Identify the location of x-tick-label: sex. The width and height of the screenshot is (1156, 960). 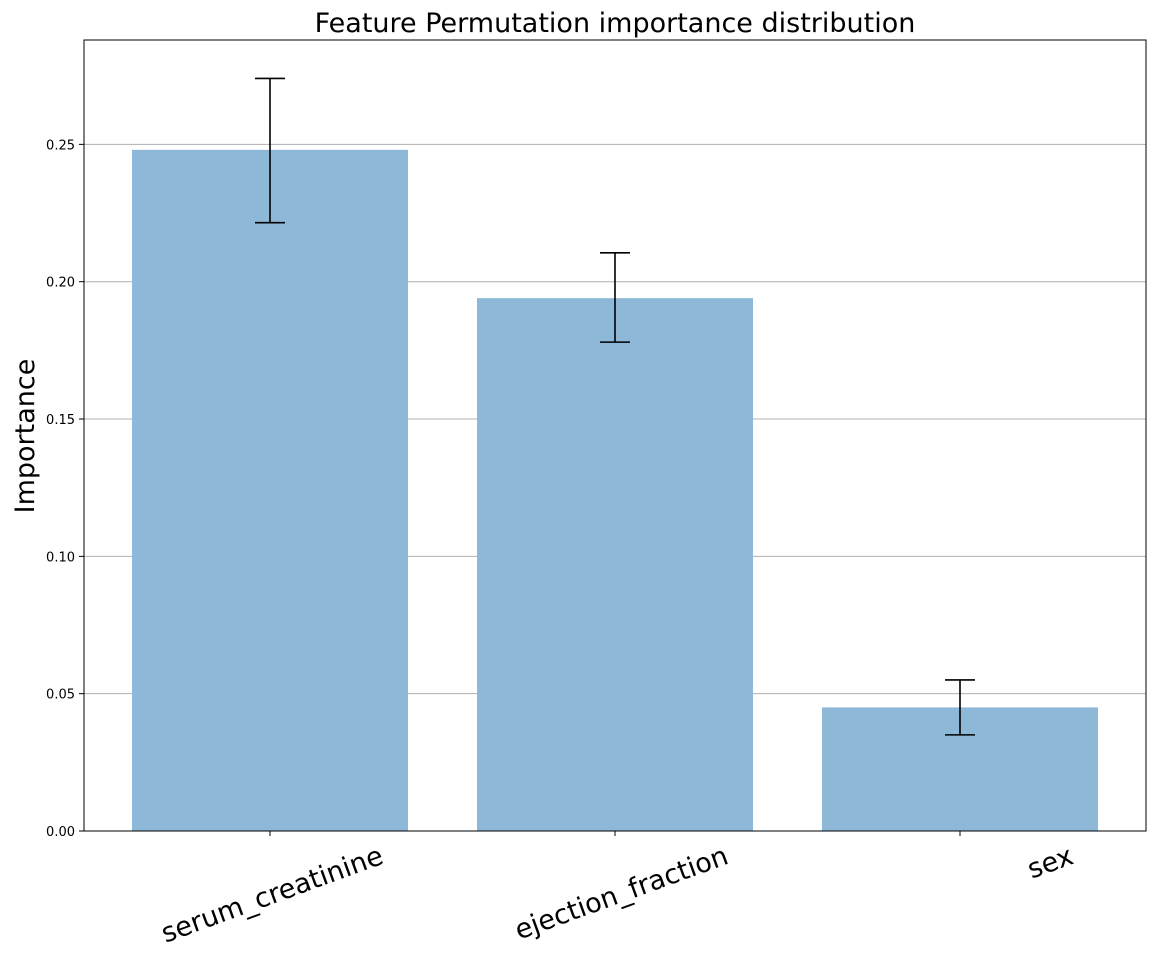
(1050, 862).